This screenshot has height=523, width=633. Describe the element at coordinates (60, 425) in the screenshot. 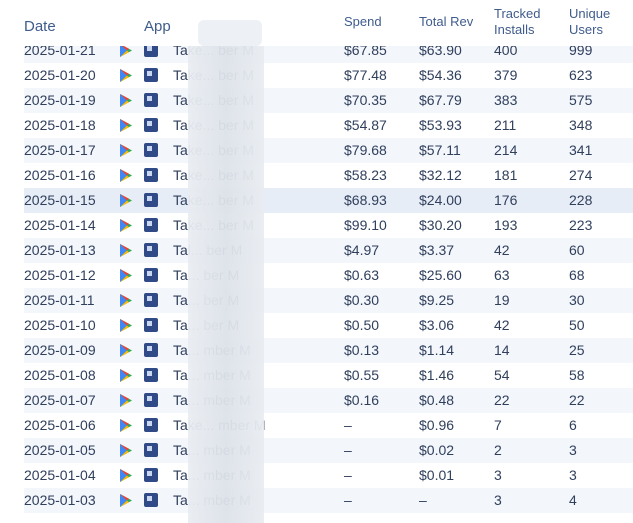

I see `cell-date: 2025-01-06` at that location.